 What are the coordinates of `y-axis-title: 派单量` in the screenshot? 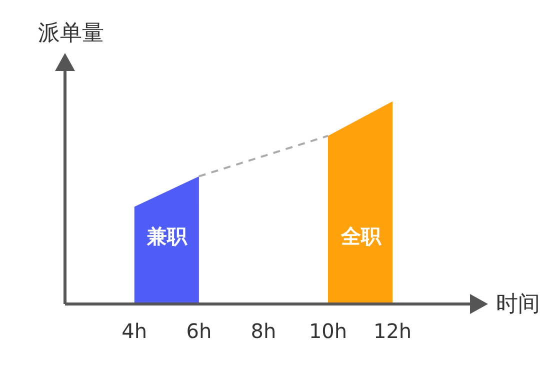 It's located at (71, 34).